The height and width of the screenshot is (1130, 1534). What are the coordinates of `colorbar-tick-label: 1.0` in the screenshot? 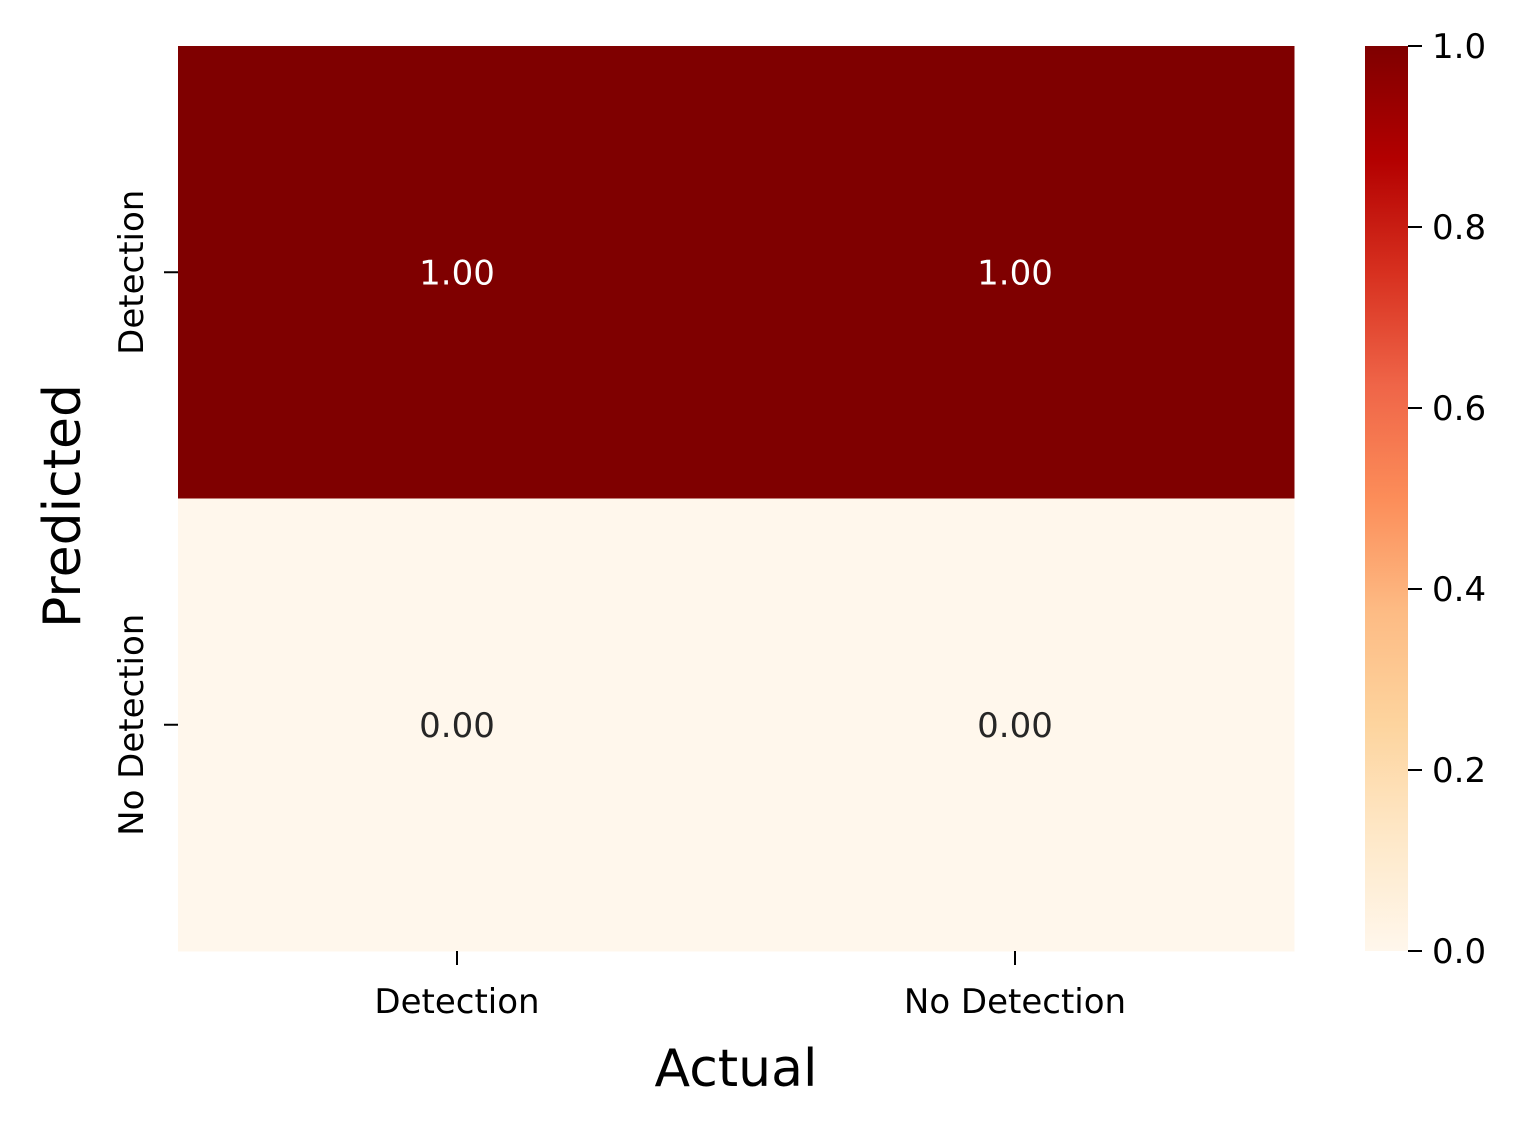 It's located at (1459, 47).